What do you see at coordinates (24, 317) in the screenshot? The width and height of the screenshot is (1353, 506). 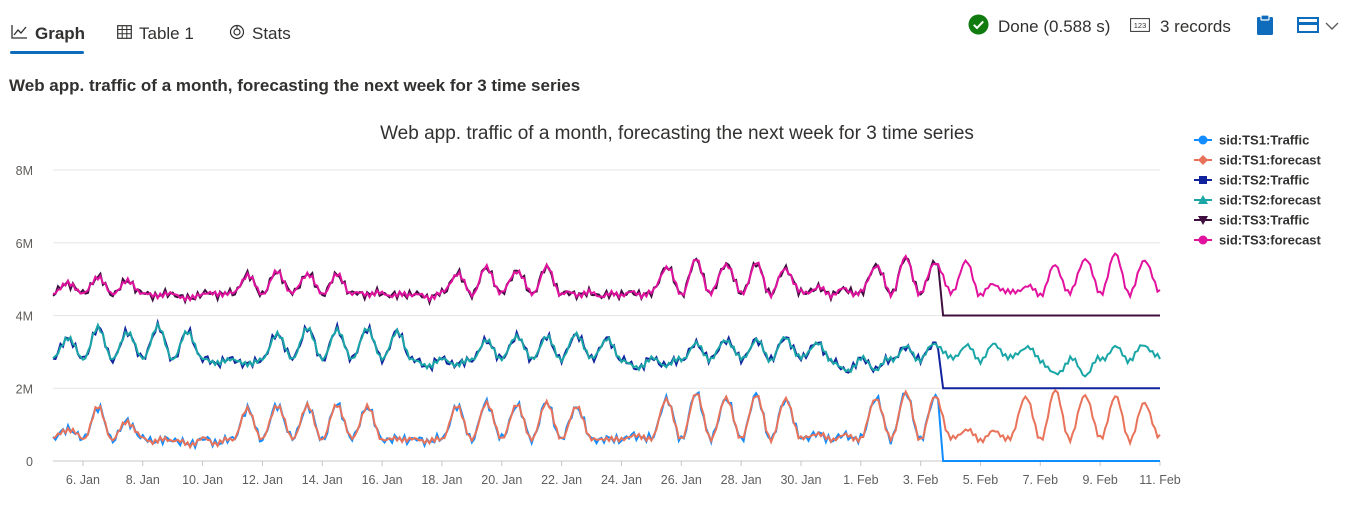 I see `y-tick-label: 4M` at bounding box center [24, 317].